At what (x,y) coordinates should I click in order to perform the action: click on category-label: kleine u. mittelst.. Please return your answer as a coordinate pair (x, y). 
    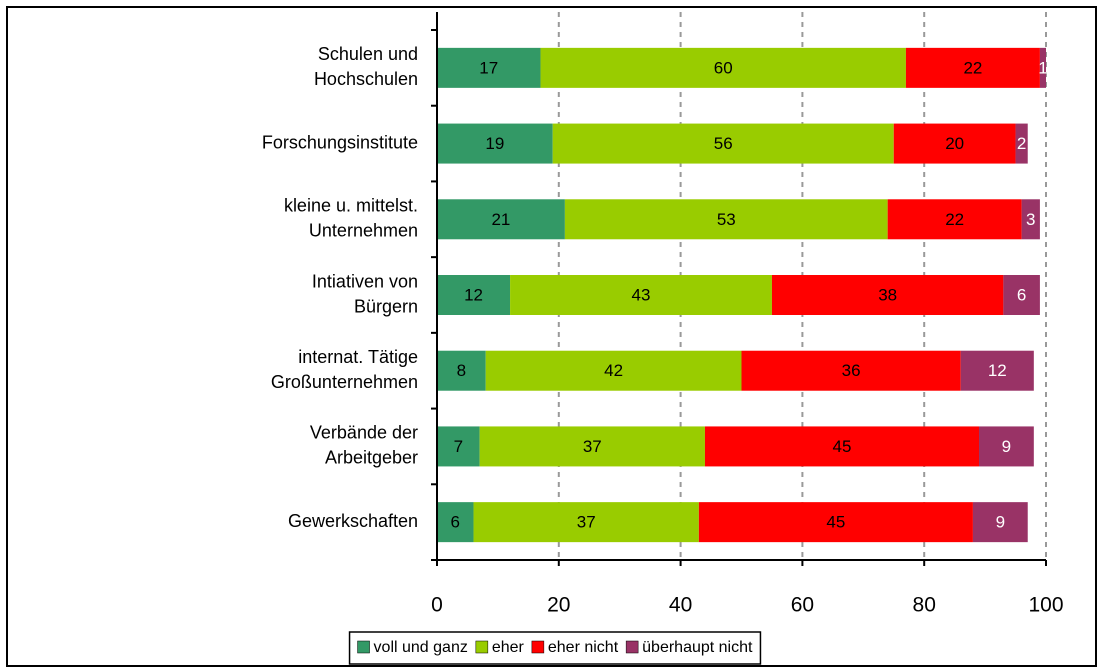
    Looking at the image, I should click on (351, 206).